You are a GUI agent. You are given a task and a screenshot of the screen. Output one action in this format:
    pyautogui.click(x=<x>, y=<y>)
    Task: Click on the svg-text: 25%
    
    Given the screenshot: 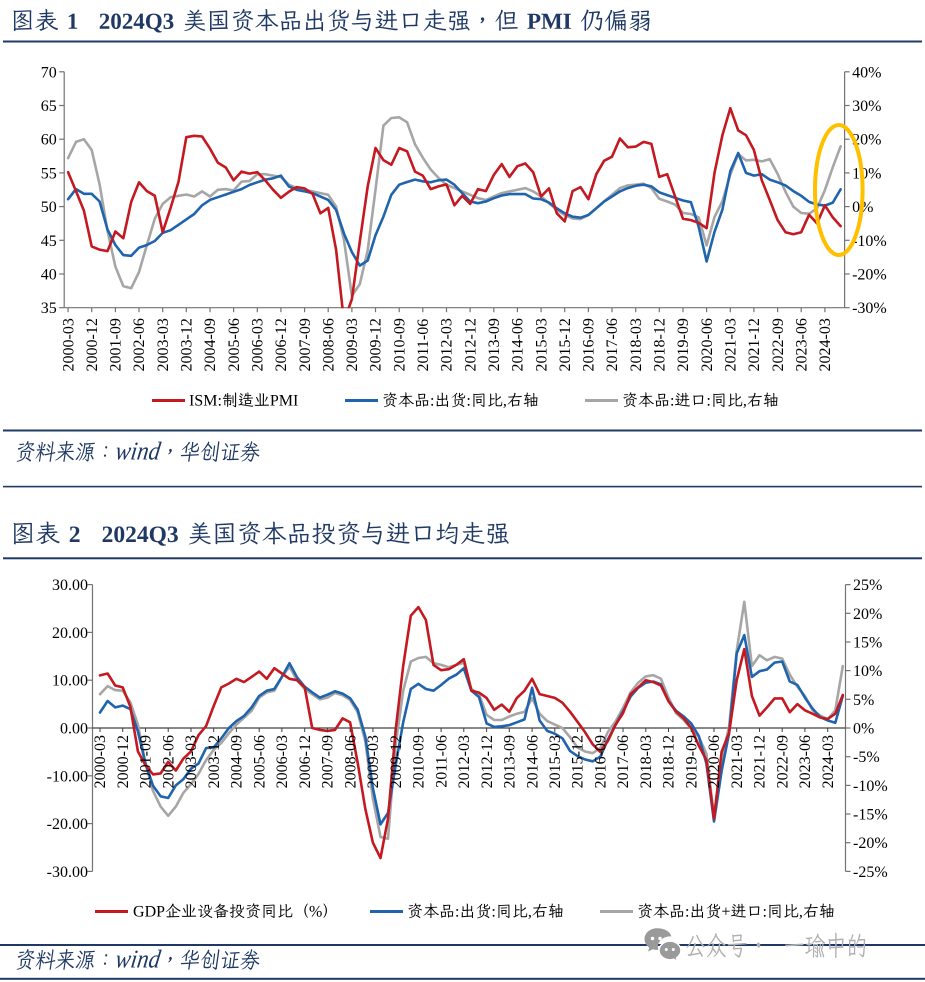 What is the action you would take?
    pyautogui.click(x=867, y=585)
    